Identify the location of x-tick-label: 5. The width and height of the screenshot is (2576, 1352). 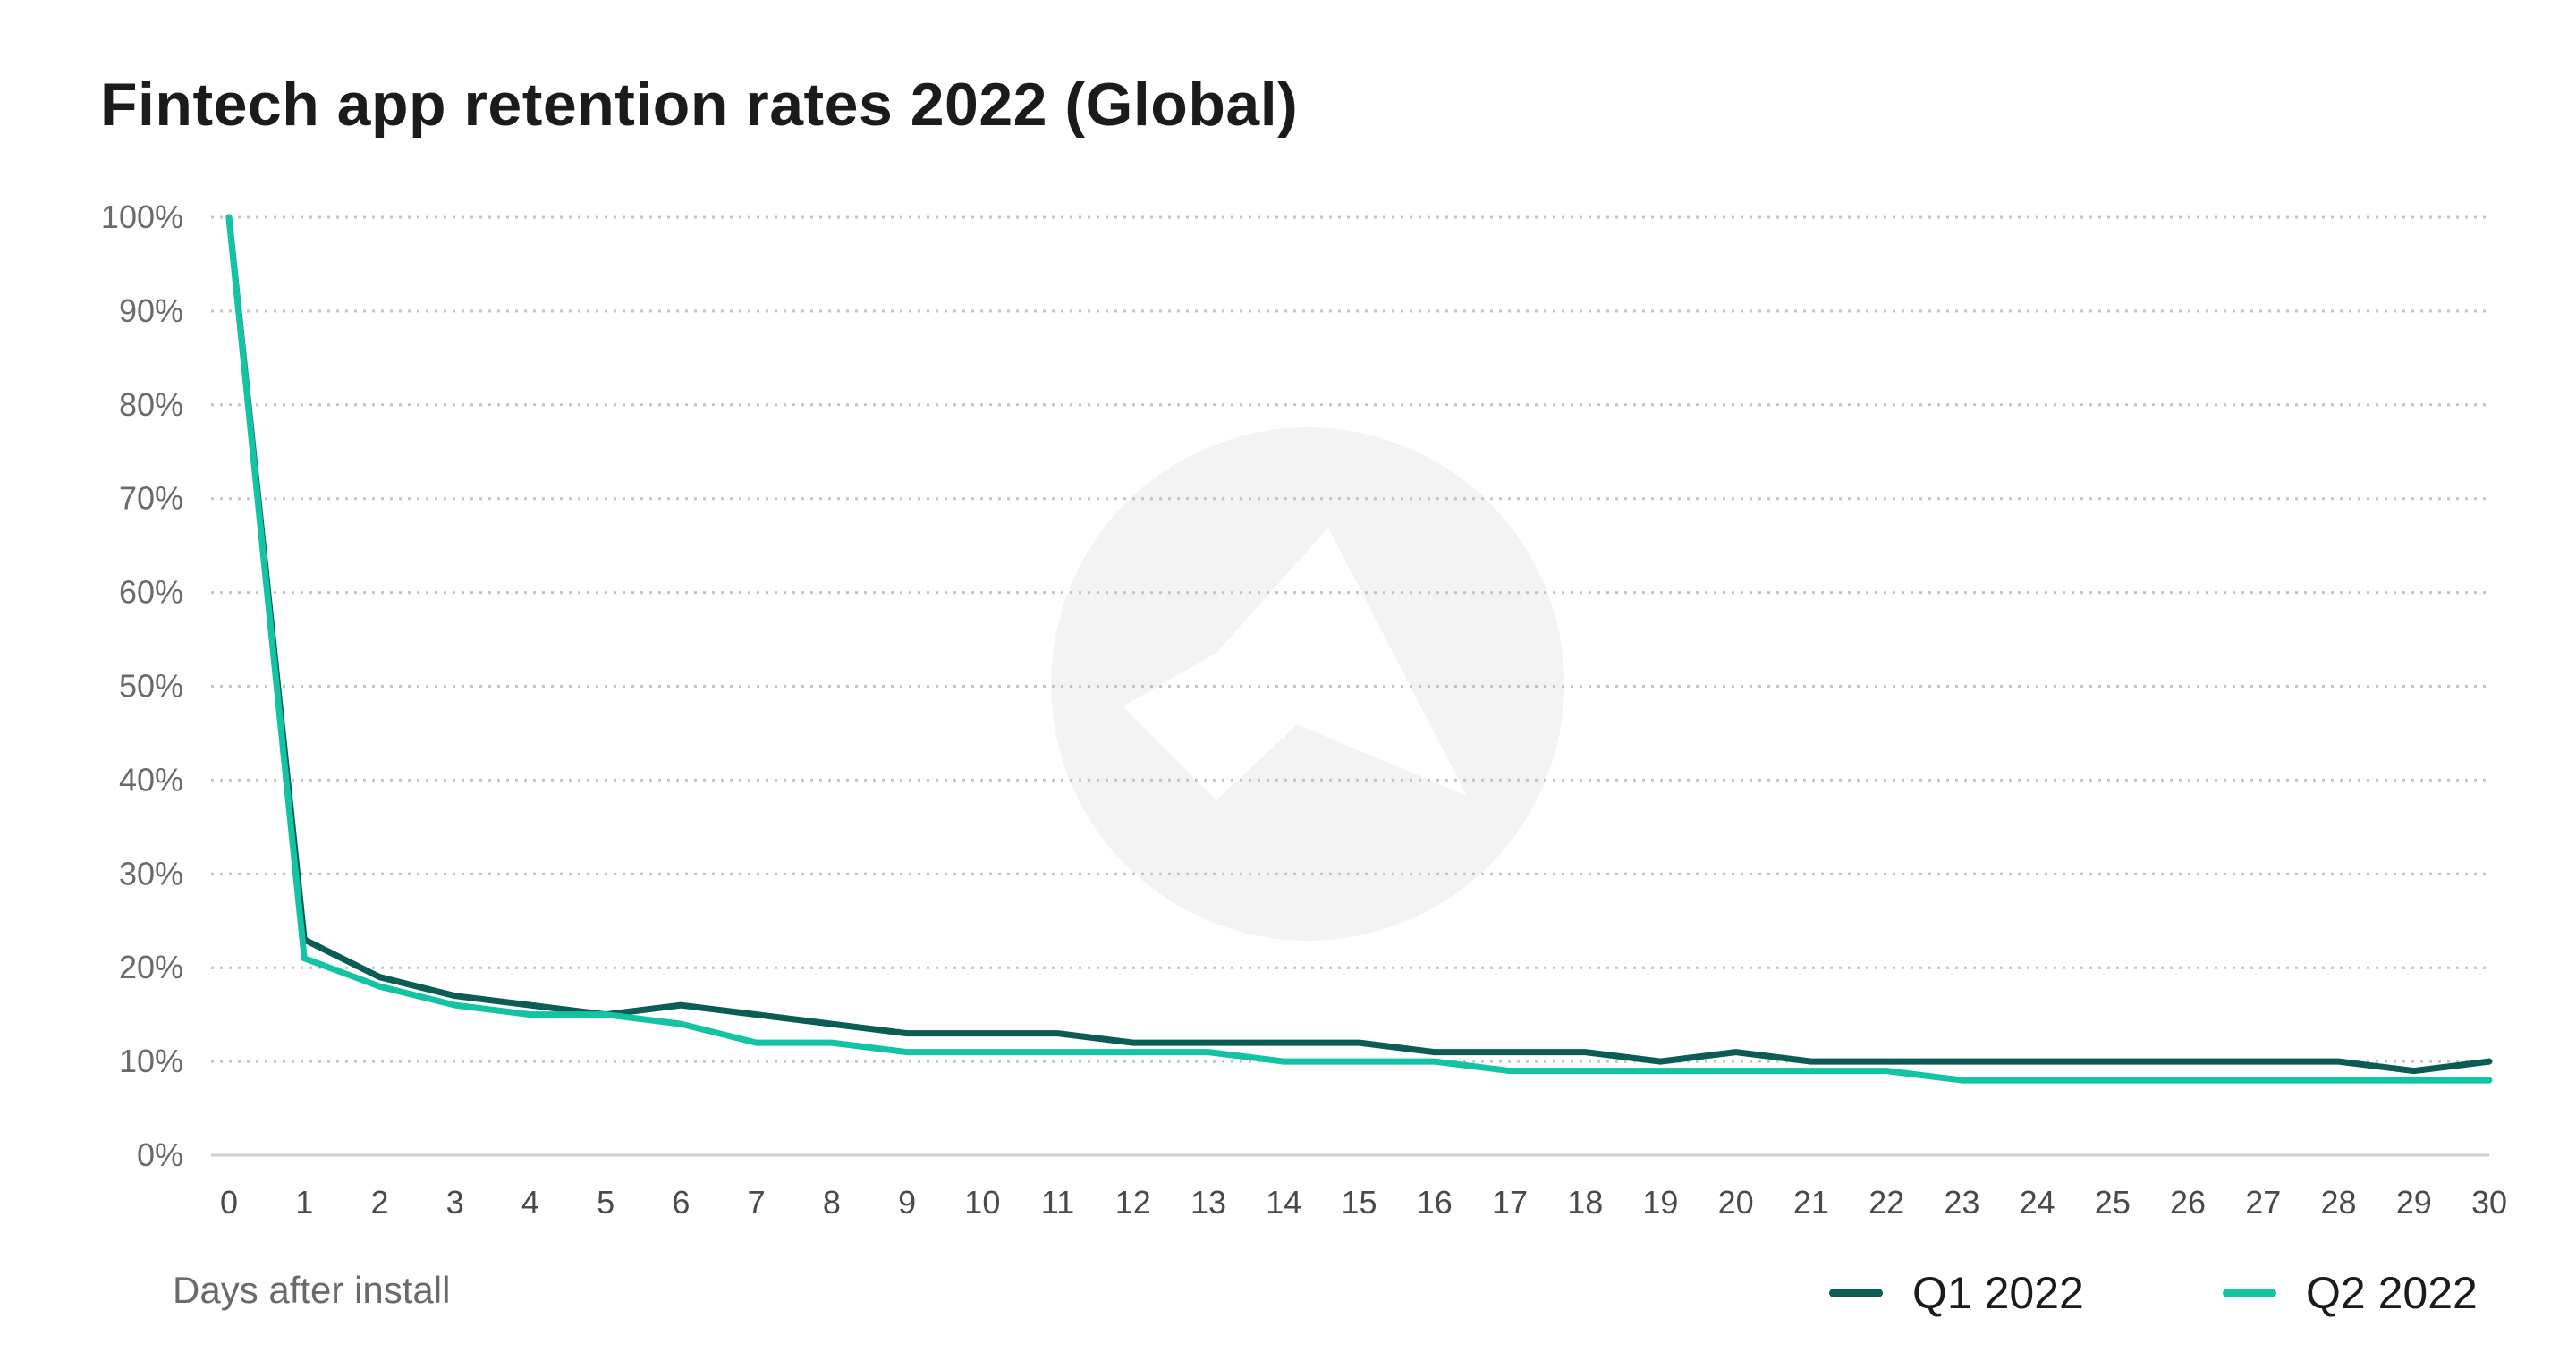
(605, 1202).